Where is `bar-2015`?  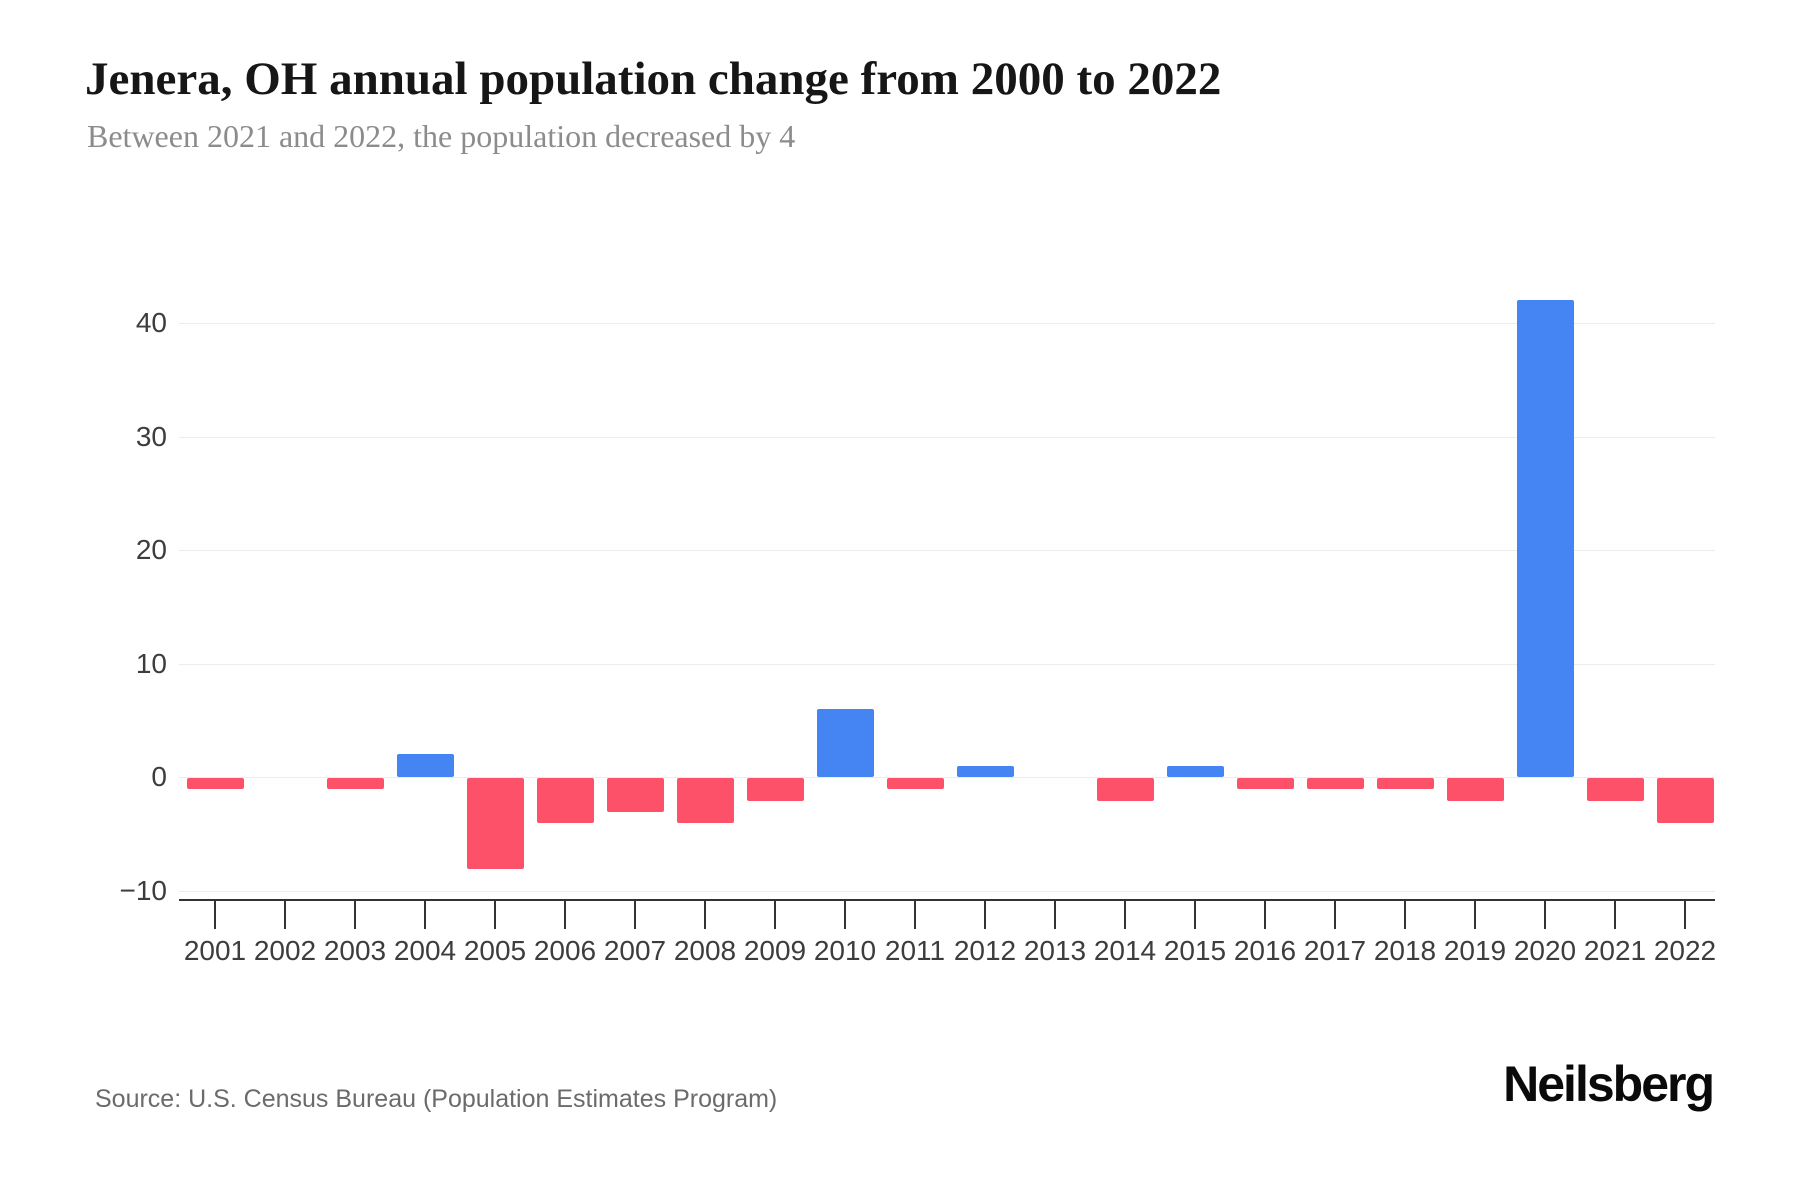
bar-2015 is located at coordinates (1195, 771).